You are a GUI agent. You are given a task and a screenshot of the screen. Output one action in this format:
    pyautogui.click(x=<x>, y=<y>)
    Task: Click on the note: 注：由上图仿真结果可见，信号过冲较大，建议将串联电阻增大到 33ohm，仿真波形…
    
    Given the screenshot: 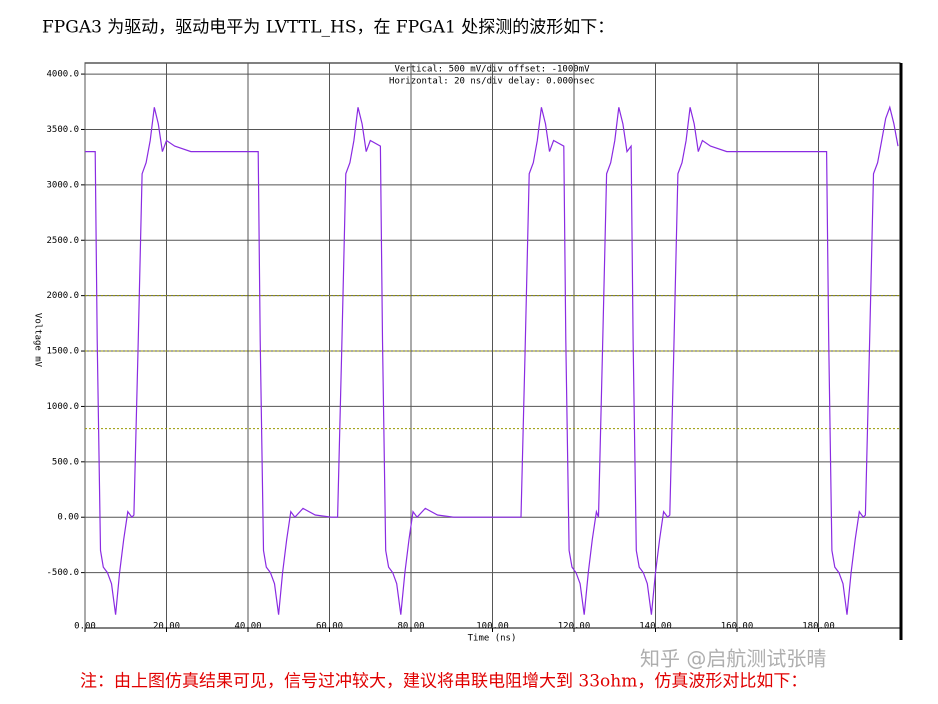 What is the action you would take?
    pyautogui.click(x=443, y=682)
    